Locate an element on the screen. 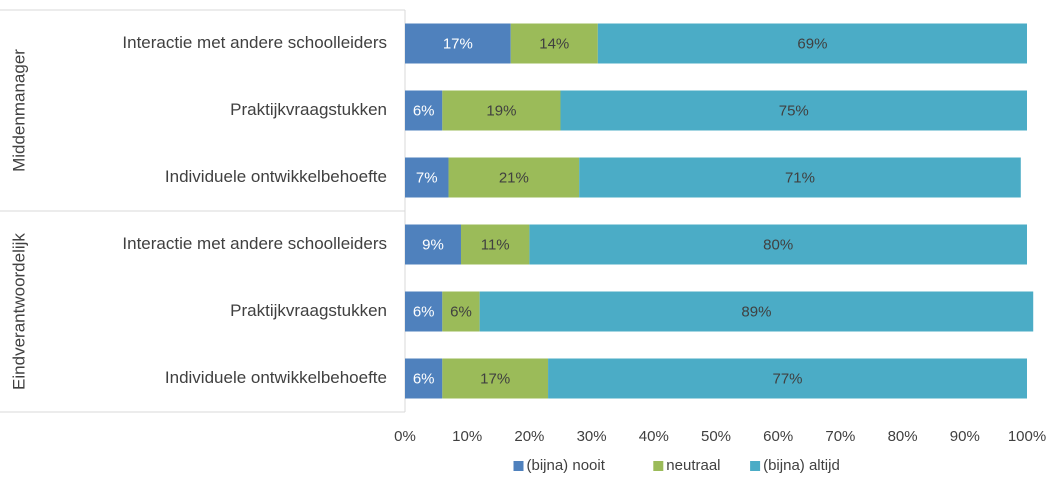 This screenshot has width=1051, height=479. x-tick-label: 100% is located at coordinates (1027, 436).